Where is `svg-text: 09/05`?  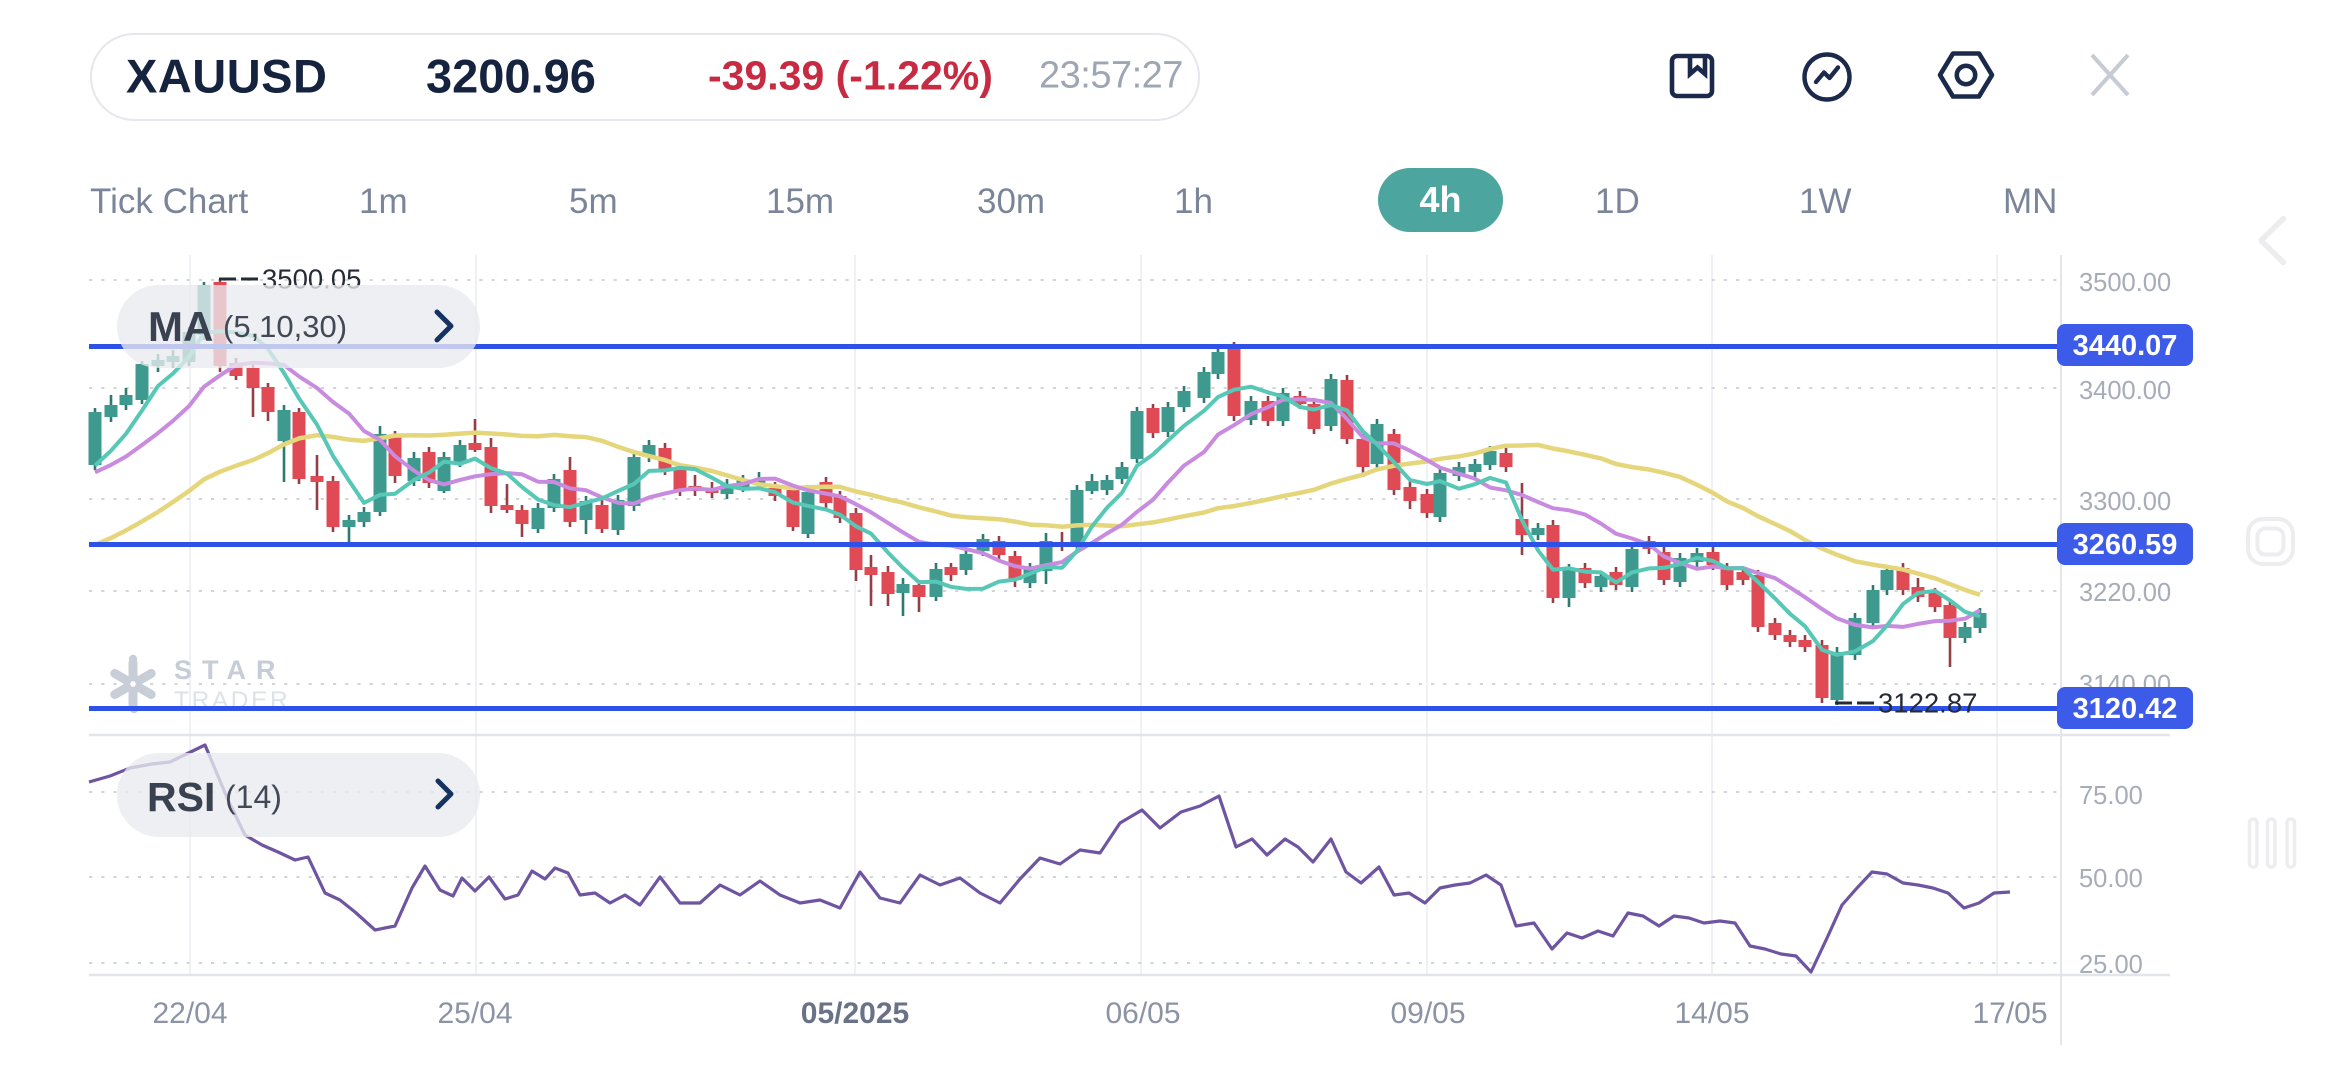
svg-text: 09/05 is located at coordinates (1427, 1013).